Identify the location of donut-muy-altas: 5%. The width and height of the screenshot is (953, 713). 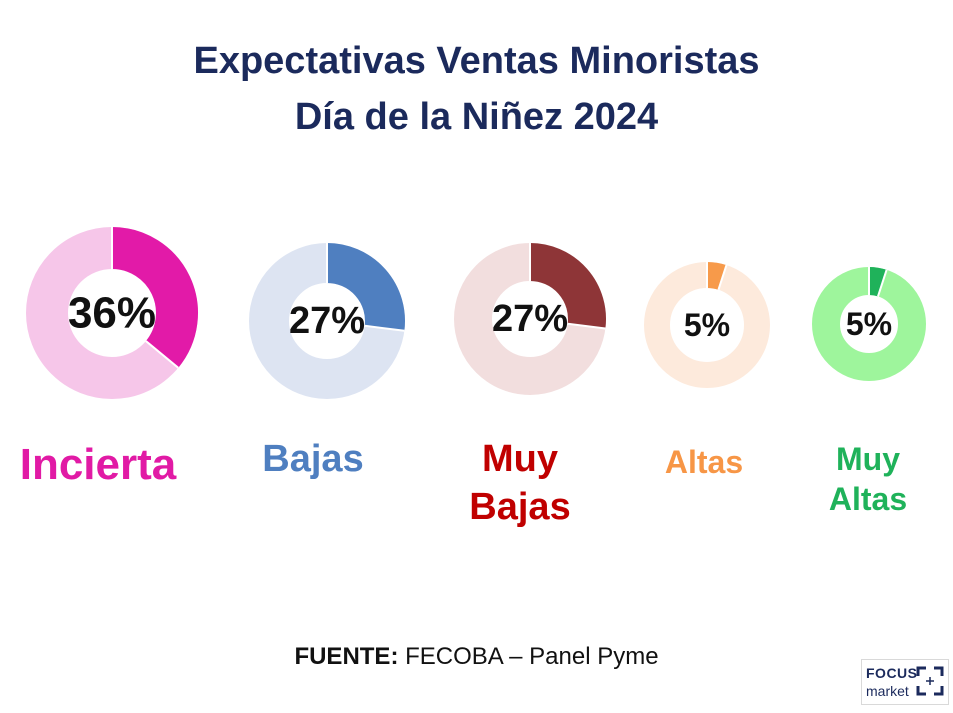
(869, 323).